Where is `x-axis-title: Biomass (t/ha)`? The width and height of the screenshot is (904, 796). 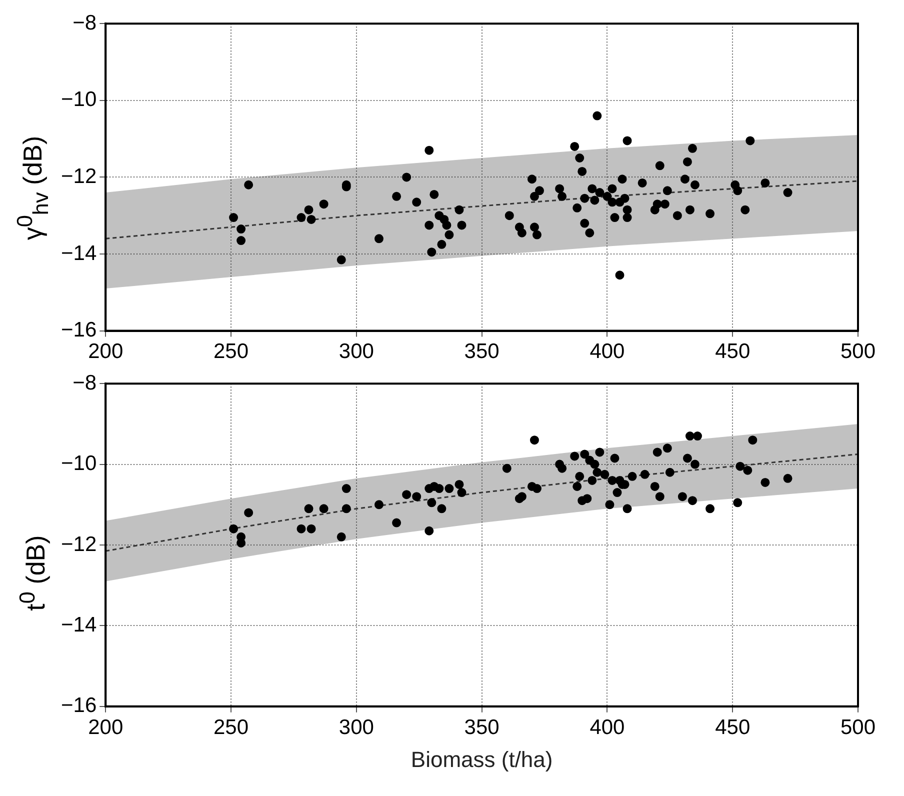 x-axis-title: Biomass (t/ha) is located at coordinates (481, 759).